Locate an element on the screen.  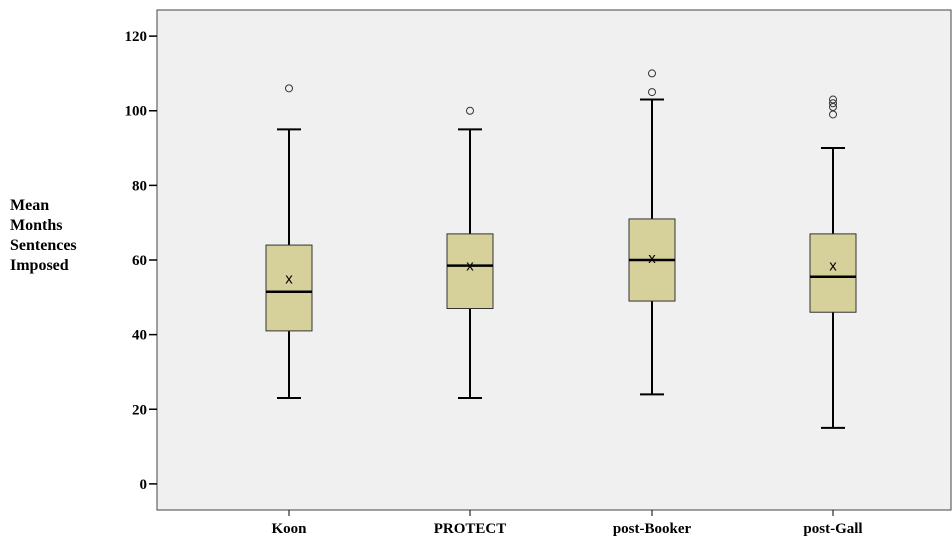
y-tick-label: 60 is located at coordinates (139, 261).